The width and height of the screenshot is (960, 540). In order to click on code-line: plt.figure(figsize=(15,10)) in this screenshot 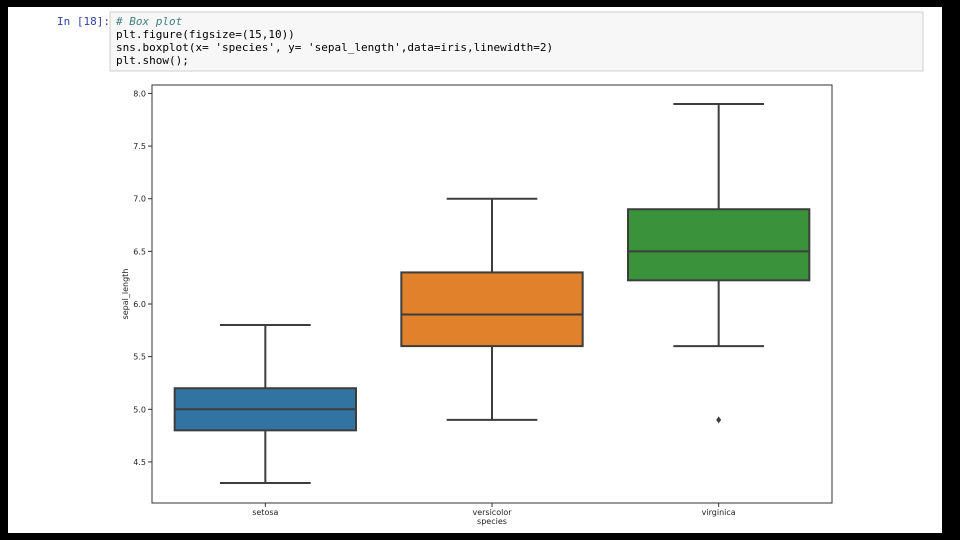, I will do `click(205, 34)`.